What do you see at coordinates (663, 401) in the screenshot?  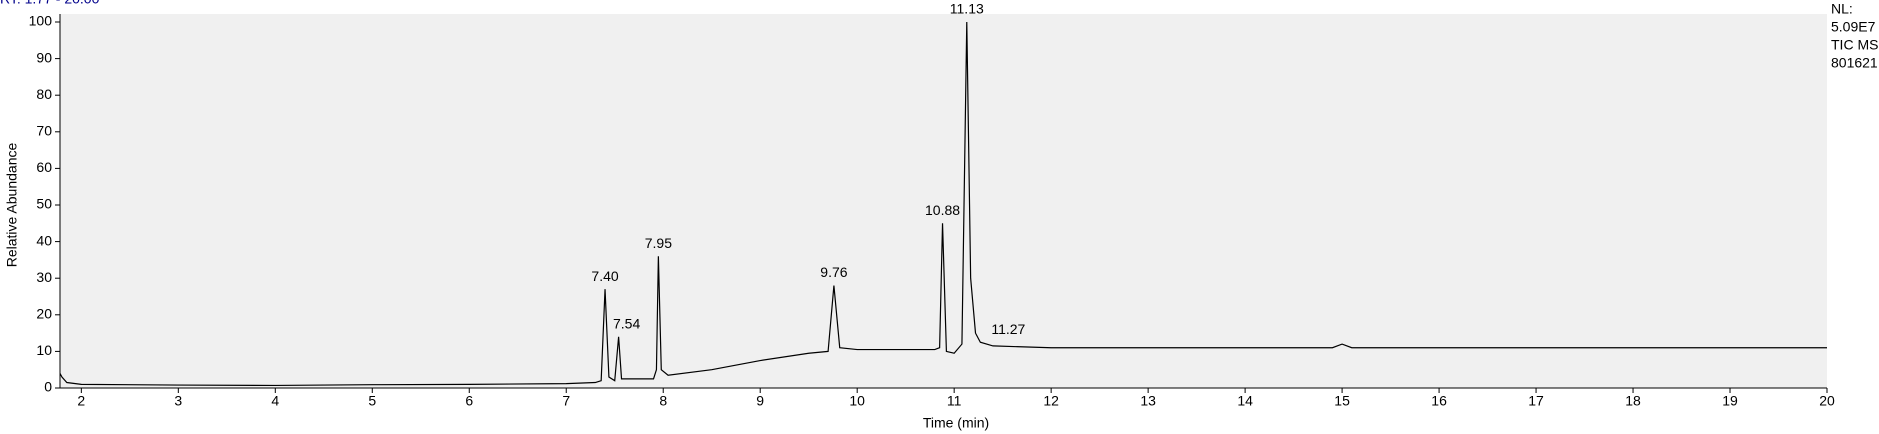 I see `x-tick-label: 8` at bounding box center [663, 401].